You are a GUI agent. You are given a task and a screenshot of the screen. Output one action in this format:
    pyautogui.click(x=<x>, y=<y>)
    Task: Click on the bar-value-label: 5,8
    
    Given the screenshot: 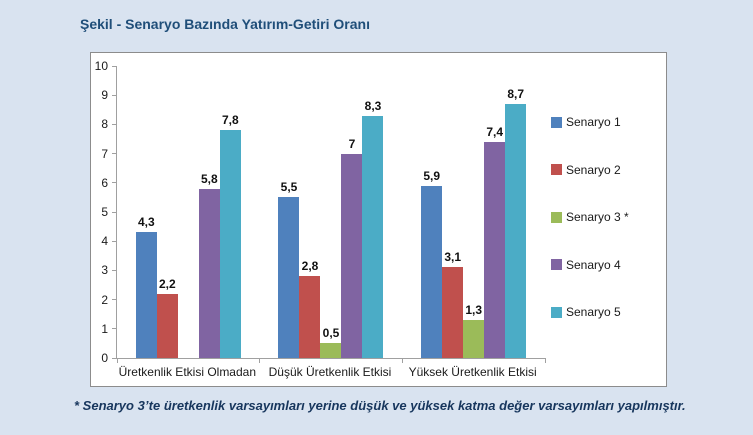 What is the action you would take?
    pyautogui.click(x=209, y=178)
    